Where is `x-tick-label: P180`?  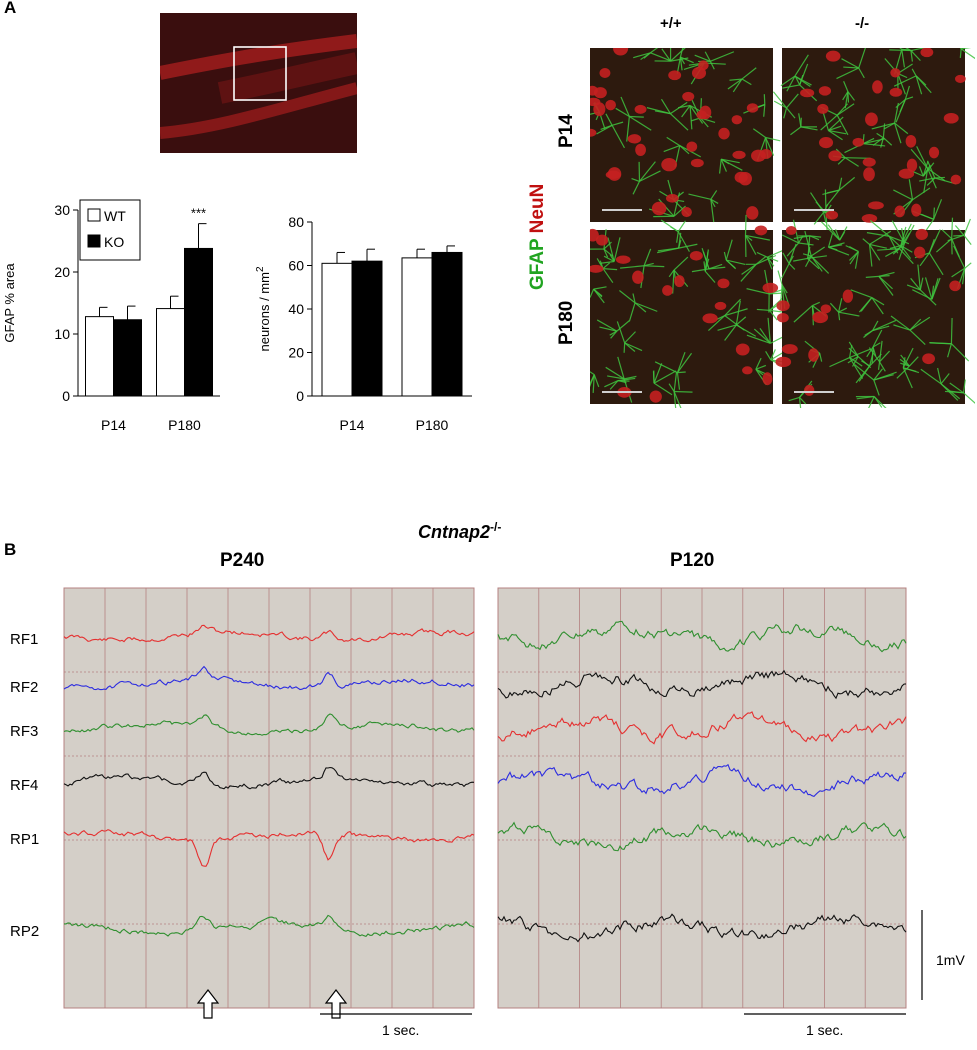
x-tick-label: P180 is located at coordinates (184, 425).